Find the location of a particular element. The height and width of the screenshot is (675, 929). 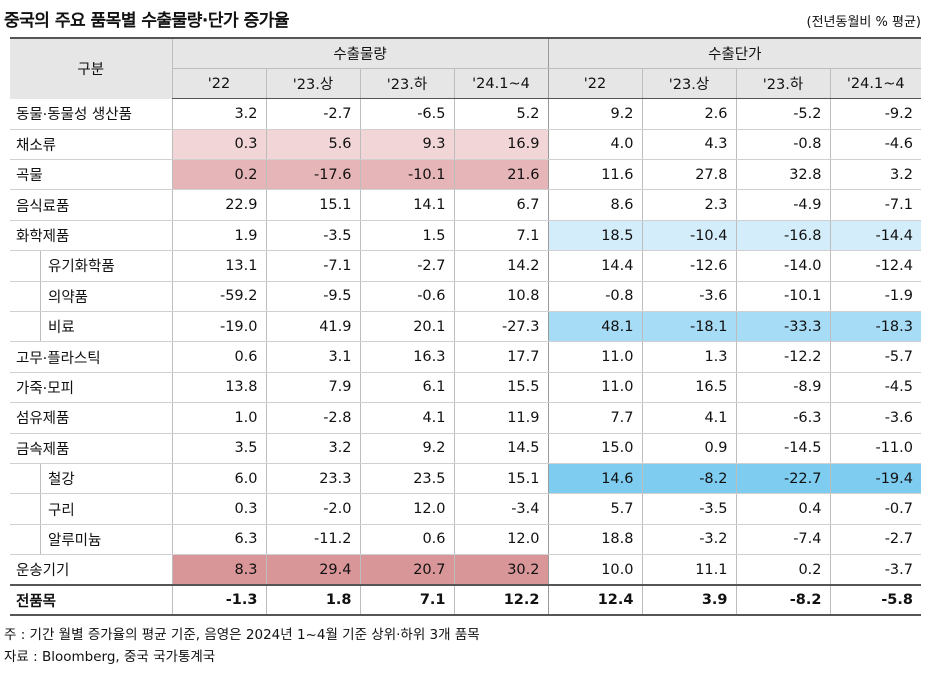

table-cell: 30.2 is located at coordinates (500, 570).